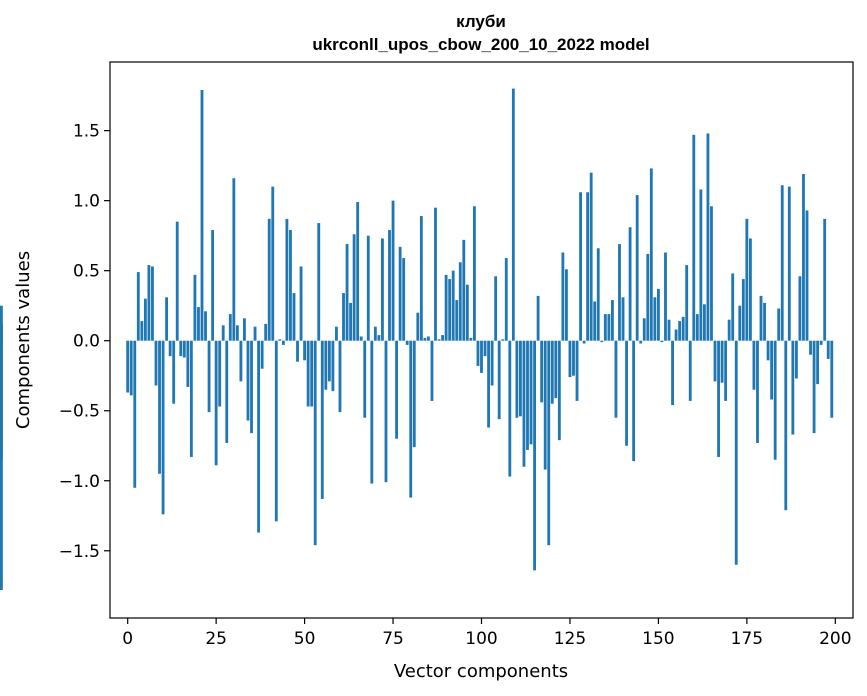 Image resolution: width=867 pixels, height=696 pixels. Describe the element at coordinates (79, 412) in the screenshot. I see `y-tick-label: −0.5` at that location.